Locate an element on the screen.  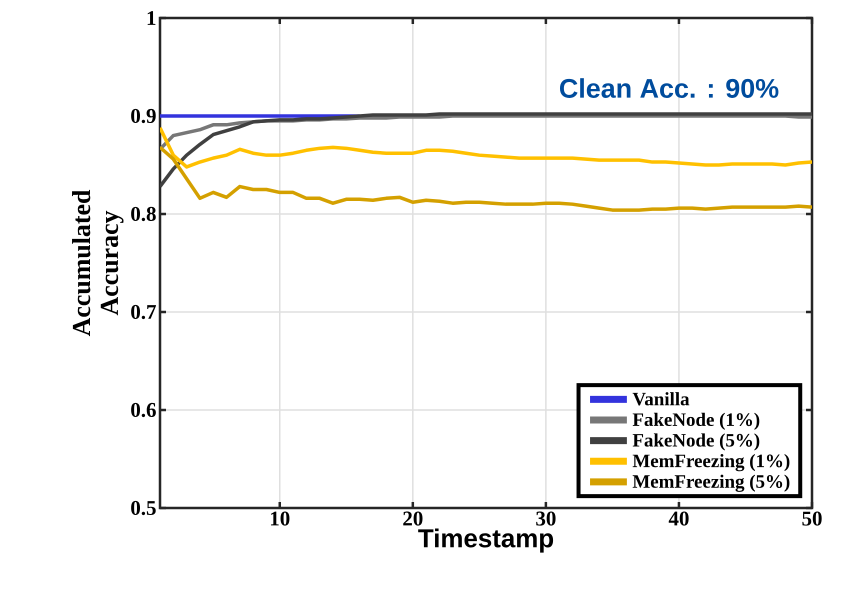
x-tick-label: 40 is located at coordinates (678, 519).